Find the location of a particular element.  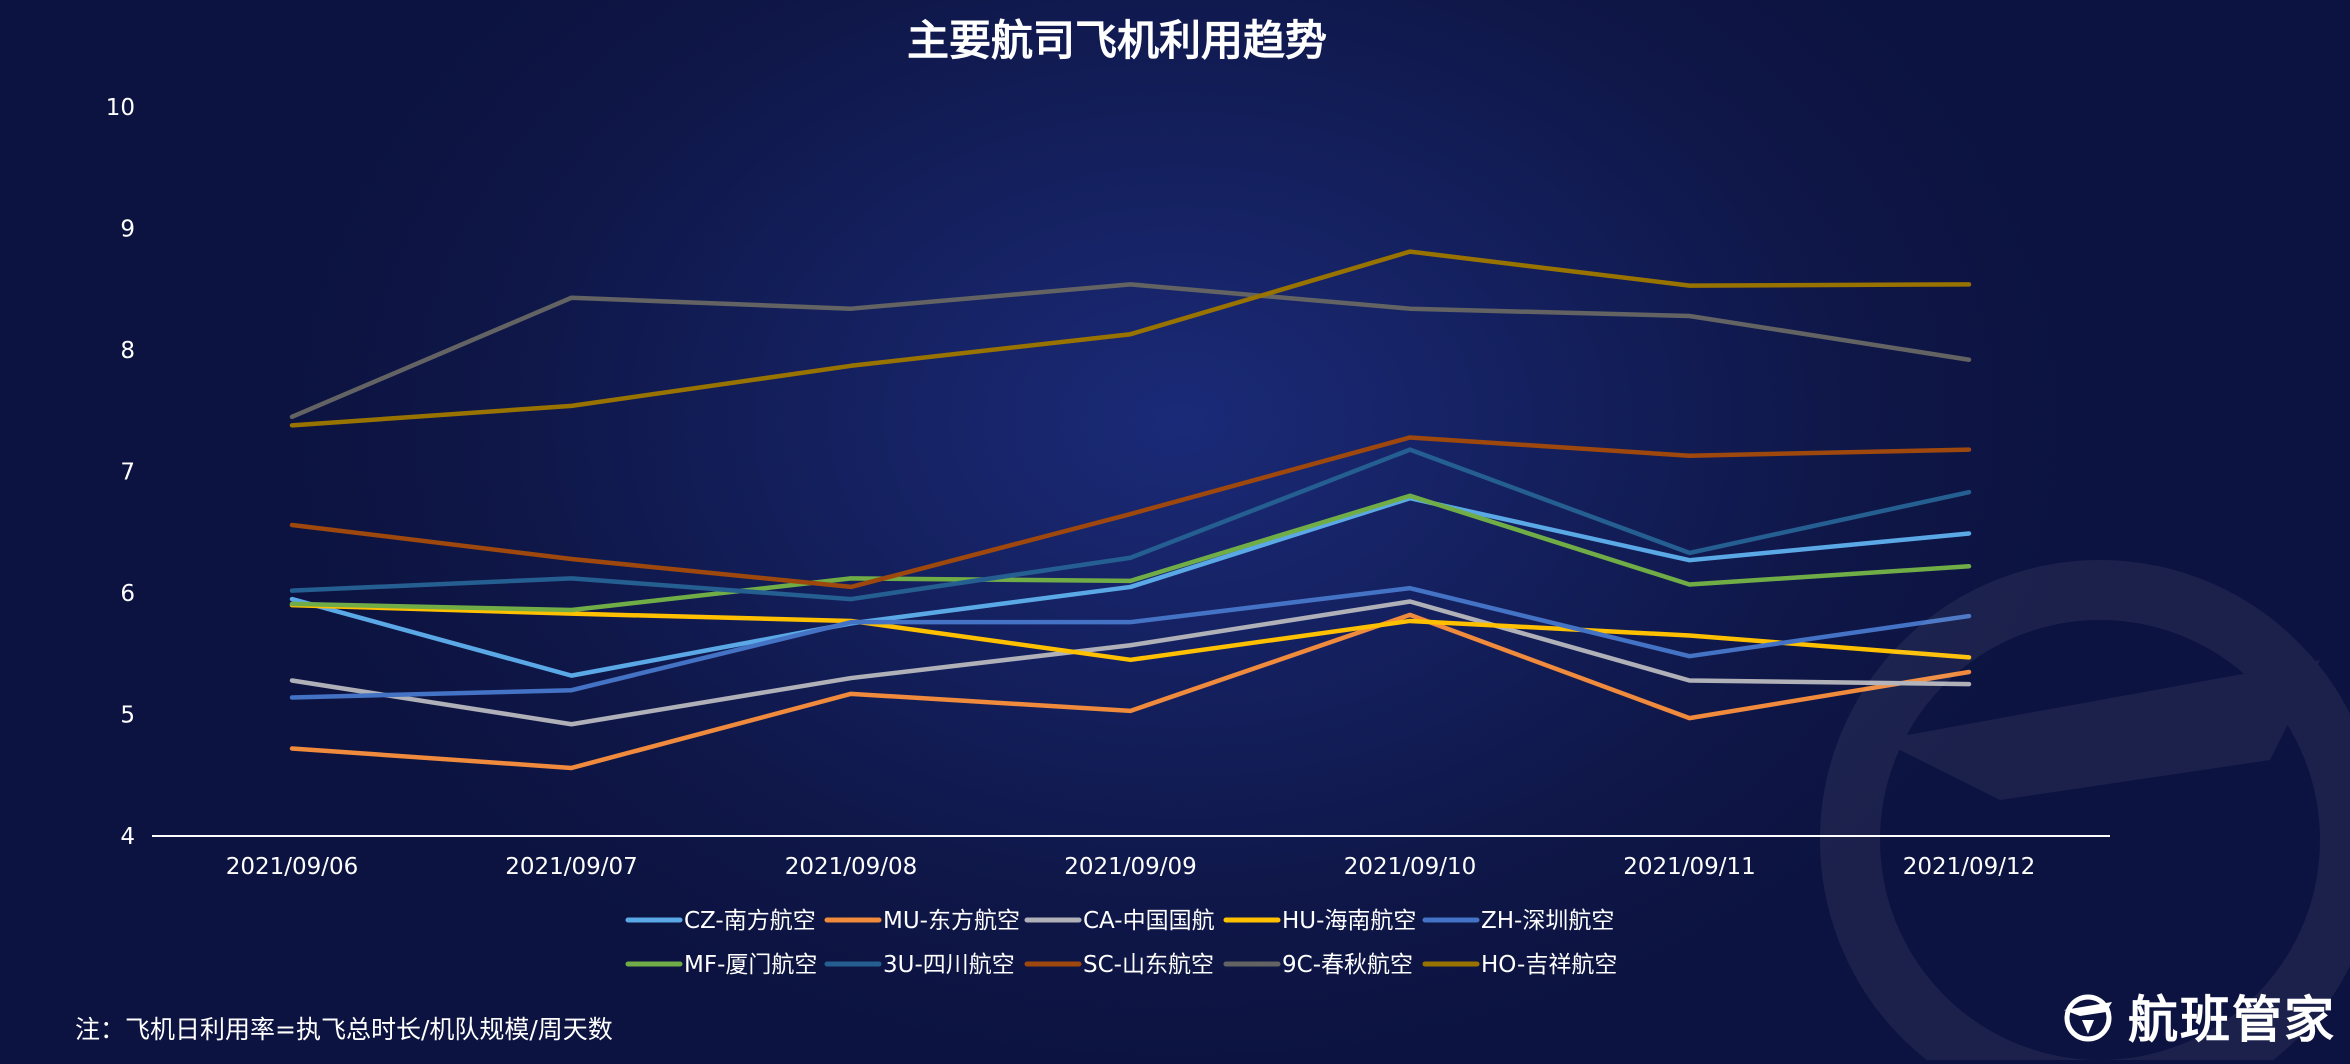

series-line-hu is located at coordinates (1130, 632).